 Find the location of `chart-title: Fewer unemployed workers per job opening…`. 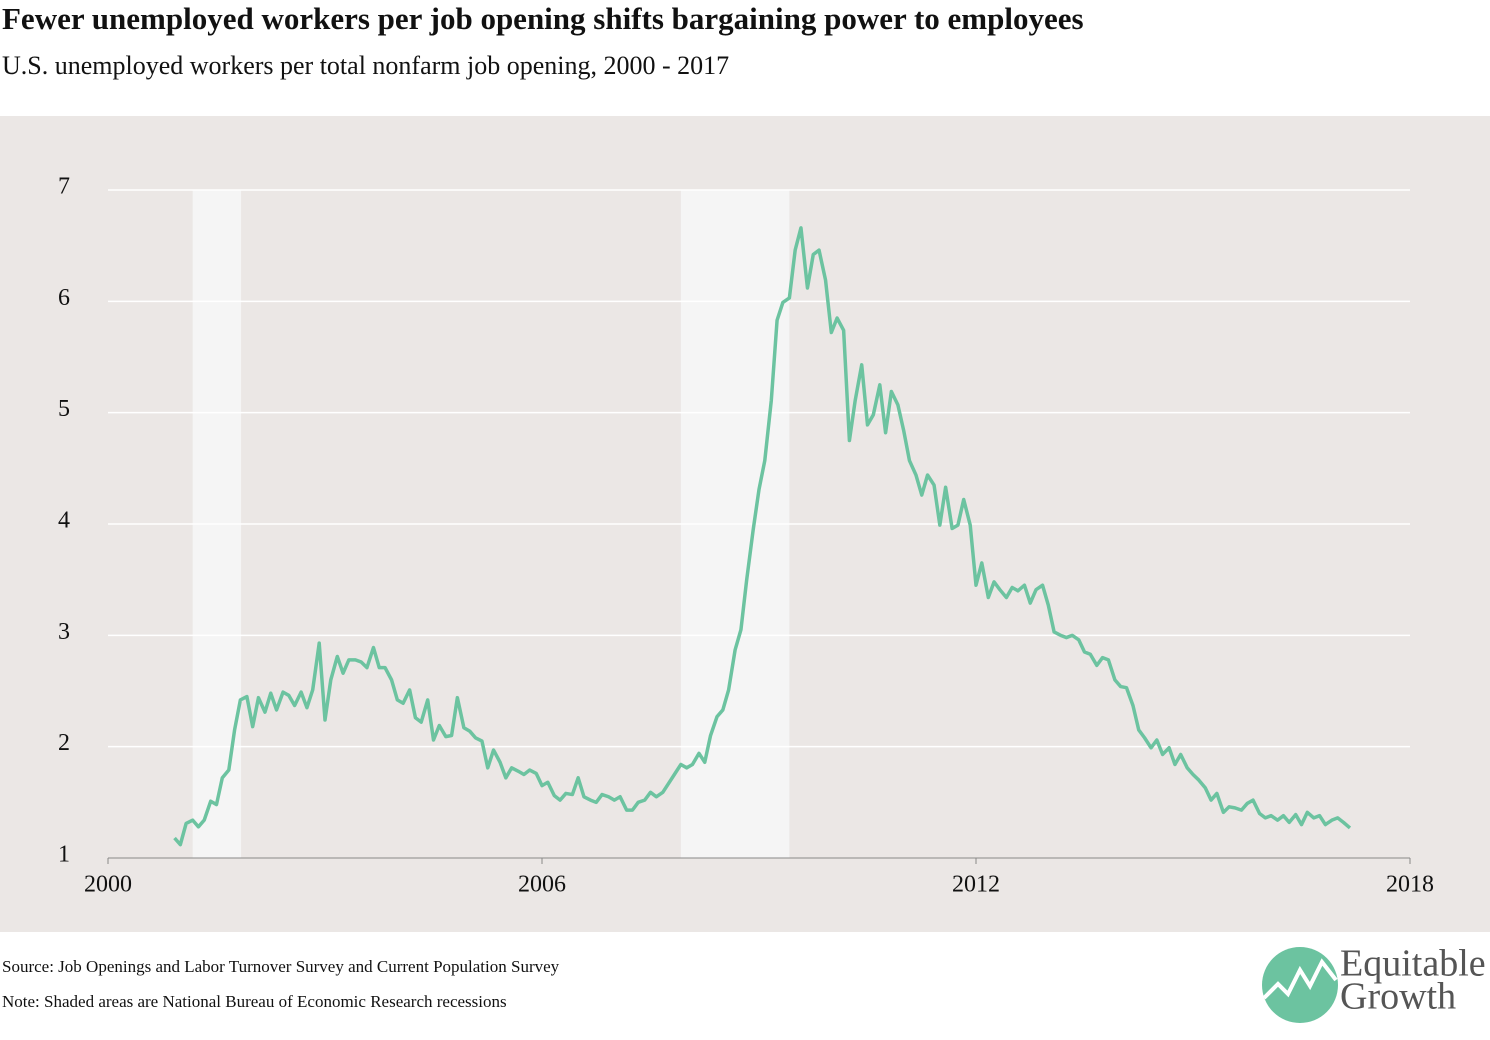

chart-title: Fewer unemployed workers per job opening… is located at coordinates (543, 18).